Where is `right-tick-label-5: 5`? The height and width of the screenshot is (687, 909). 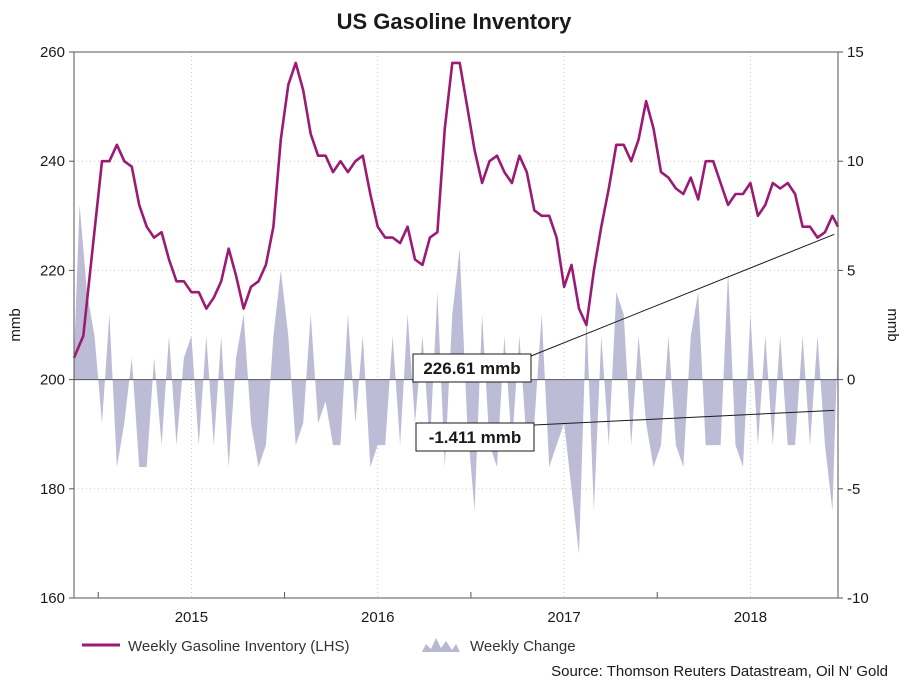
right-tick-label-5: 5 is located at coordinates (851, 270).